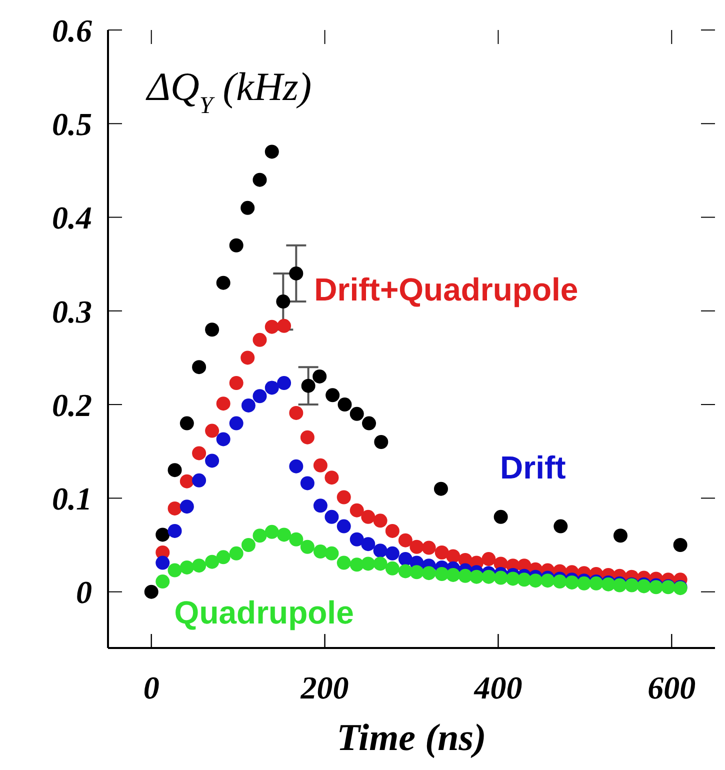  What do you see at coordinates (264, 612) in the screenshot?
I see `series-label: Quadrupole` at bounding box center [264, 612].